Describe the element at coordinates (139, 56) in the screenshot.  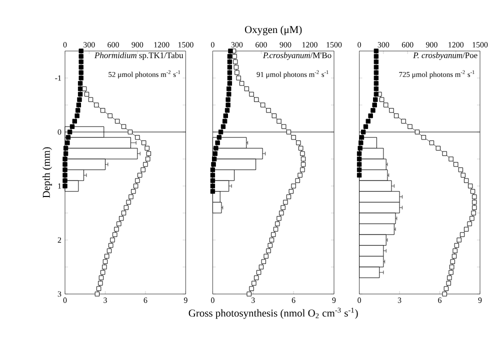
I see `chart-title: Phormidium sp.TK1/Tabu` at that location.